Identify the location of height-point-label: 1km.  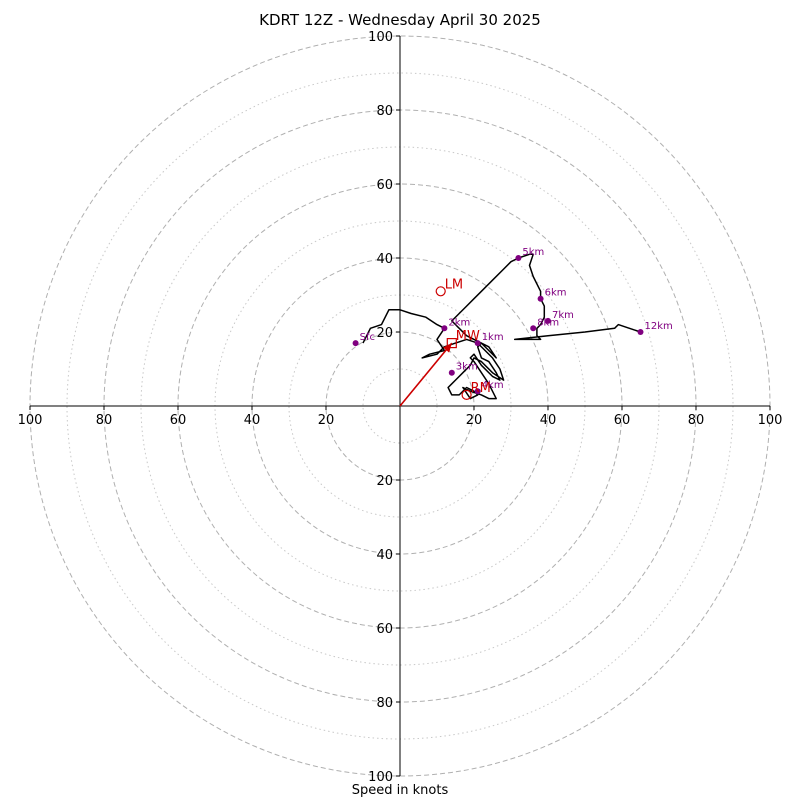
(493, 337).